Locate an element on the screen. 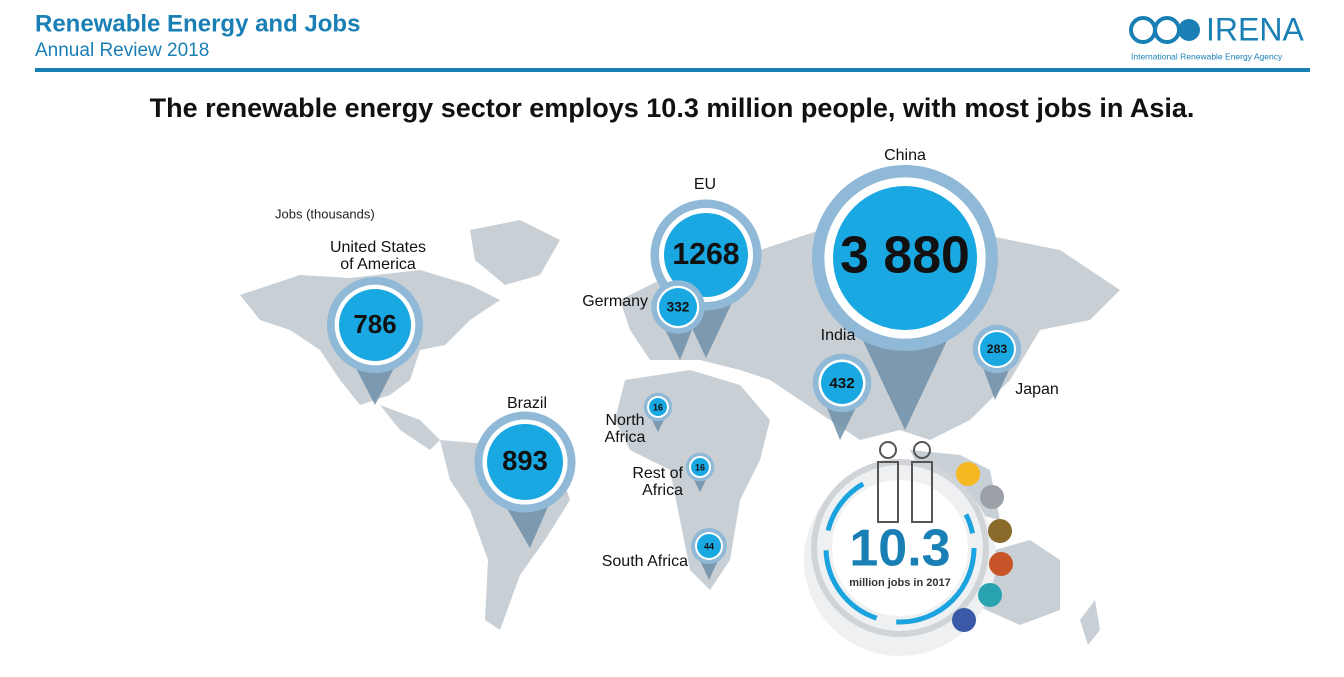 The height and width of the screenshot is (677, 1344). pin-value: 1268 is located at coordinates (705, 254).